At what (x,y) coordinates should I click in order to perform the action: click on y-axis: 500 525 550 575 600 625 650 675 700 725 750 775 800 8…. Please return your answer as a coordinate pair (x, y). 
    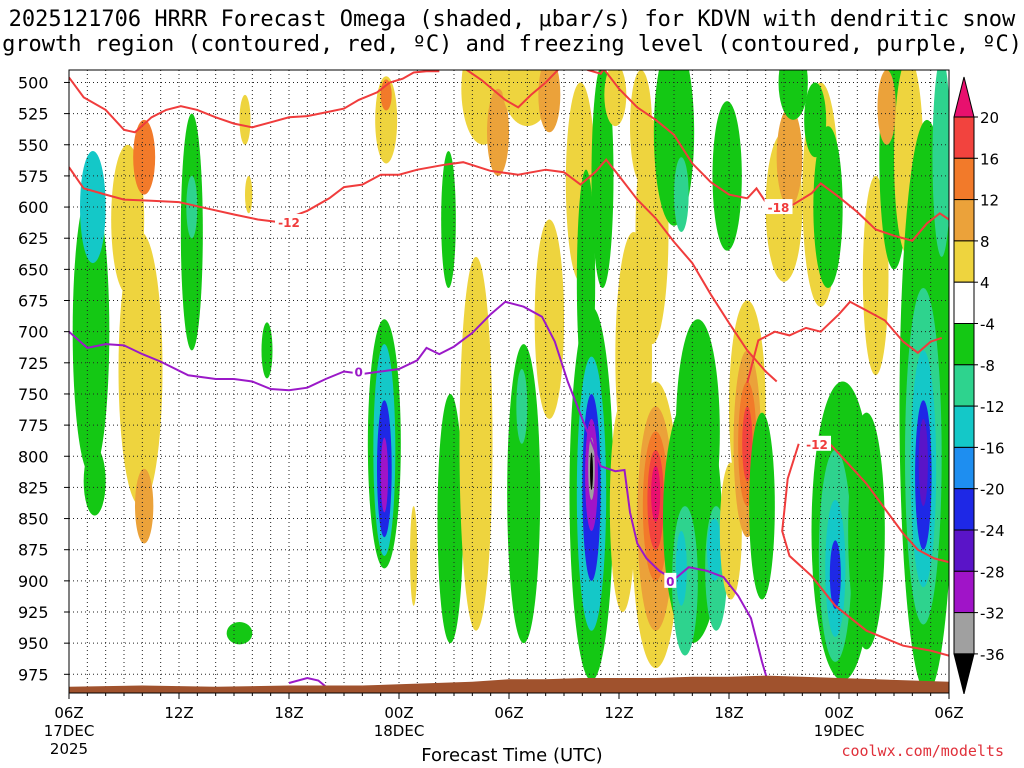
    Looking at the image, I should click on (43, 378).